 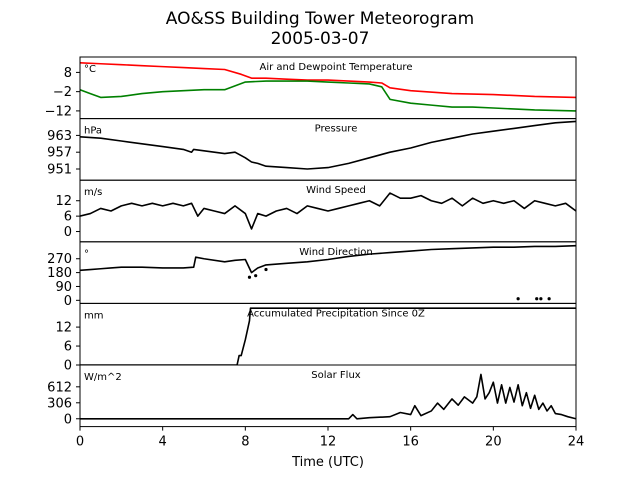 What do you see at coordinates (59, 170) in the screenshot?
I see `y-tick-label: 951` at bounding box center [59, 170].